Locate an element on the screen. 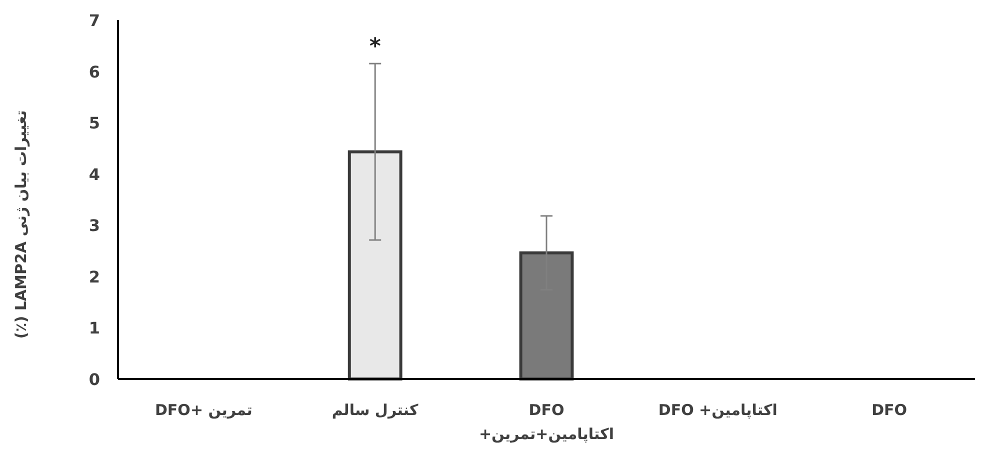  y-tick-label: 7 is located at coordinates (94, 20).